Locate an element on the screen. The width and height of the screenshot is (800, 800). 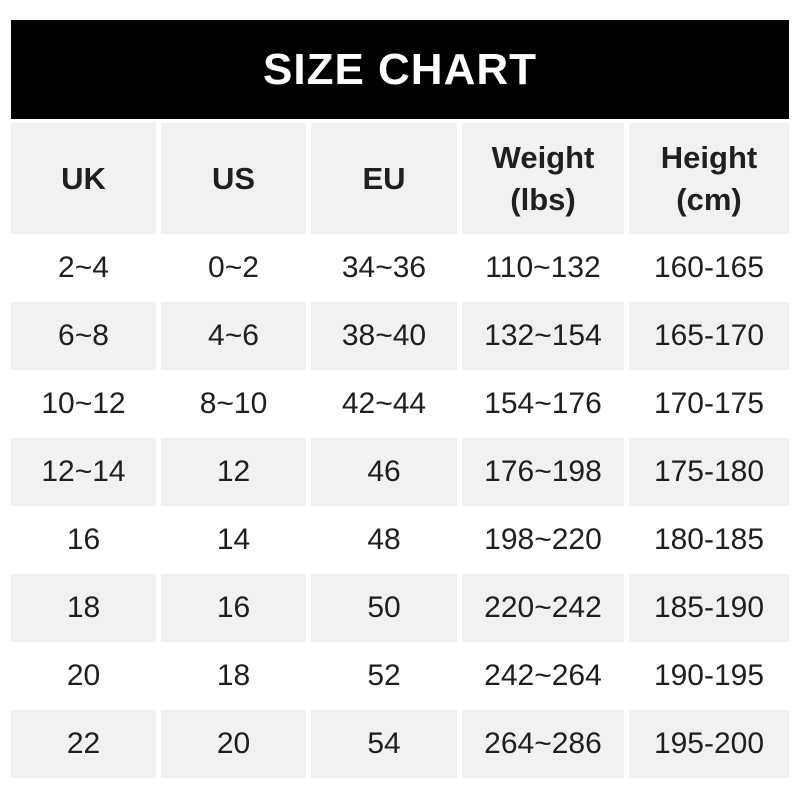
table-cell: 170-175 is located at coordinates (709, 404).